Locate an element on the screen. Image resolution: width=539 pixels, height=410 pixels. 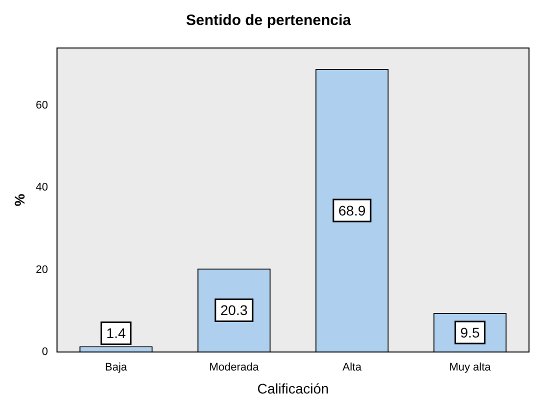
data-label: 20.3 is located at coordinates (234, 310).